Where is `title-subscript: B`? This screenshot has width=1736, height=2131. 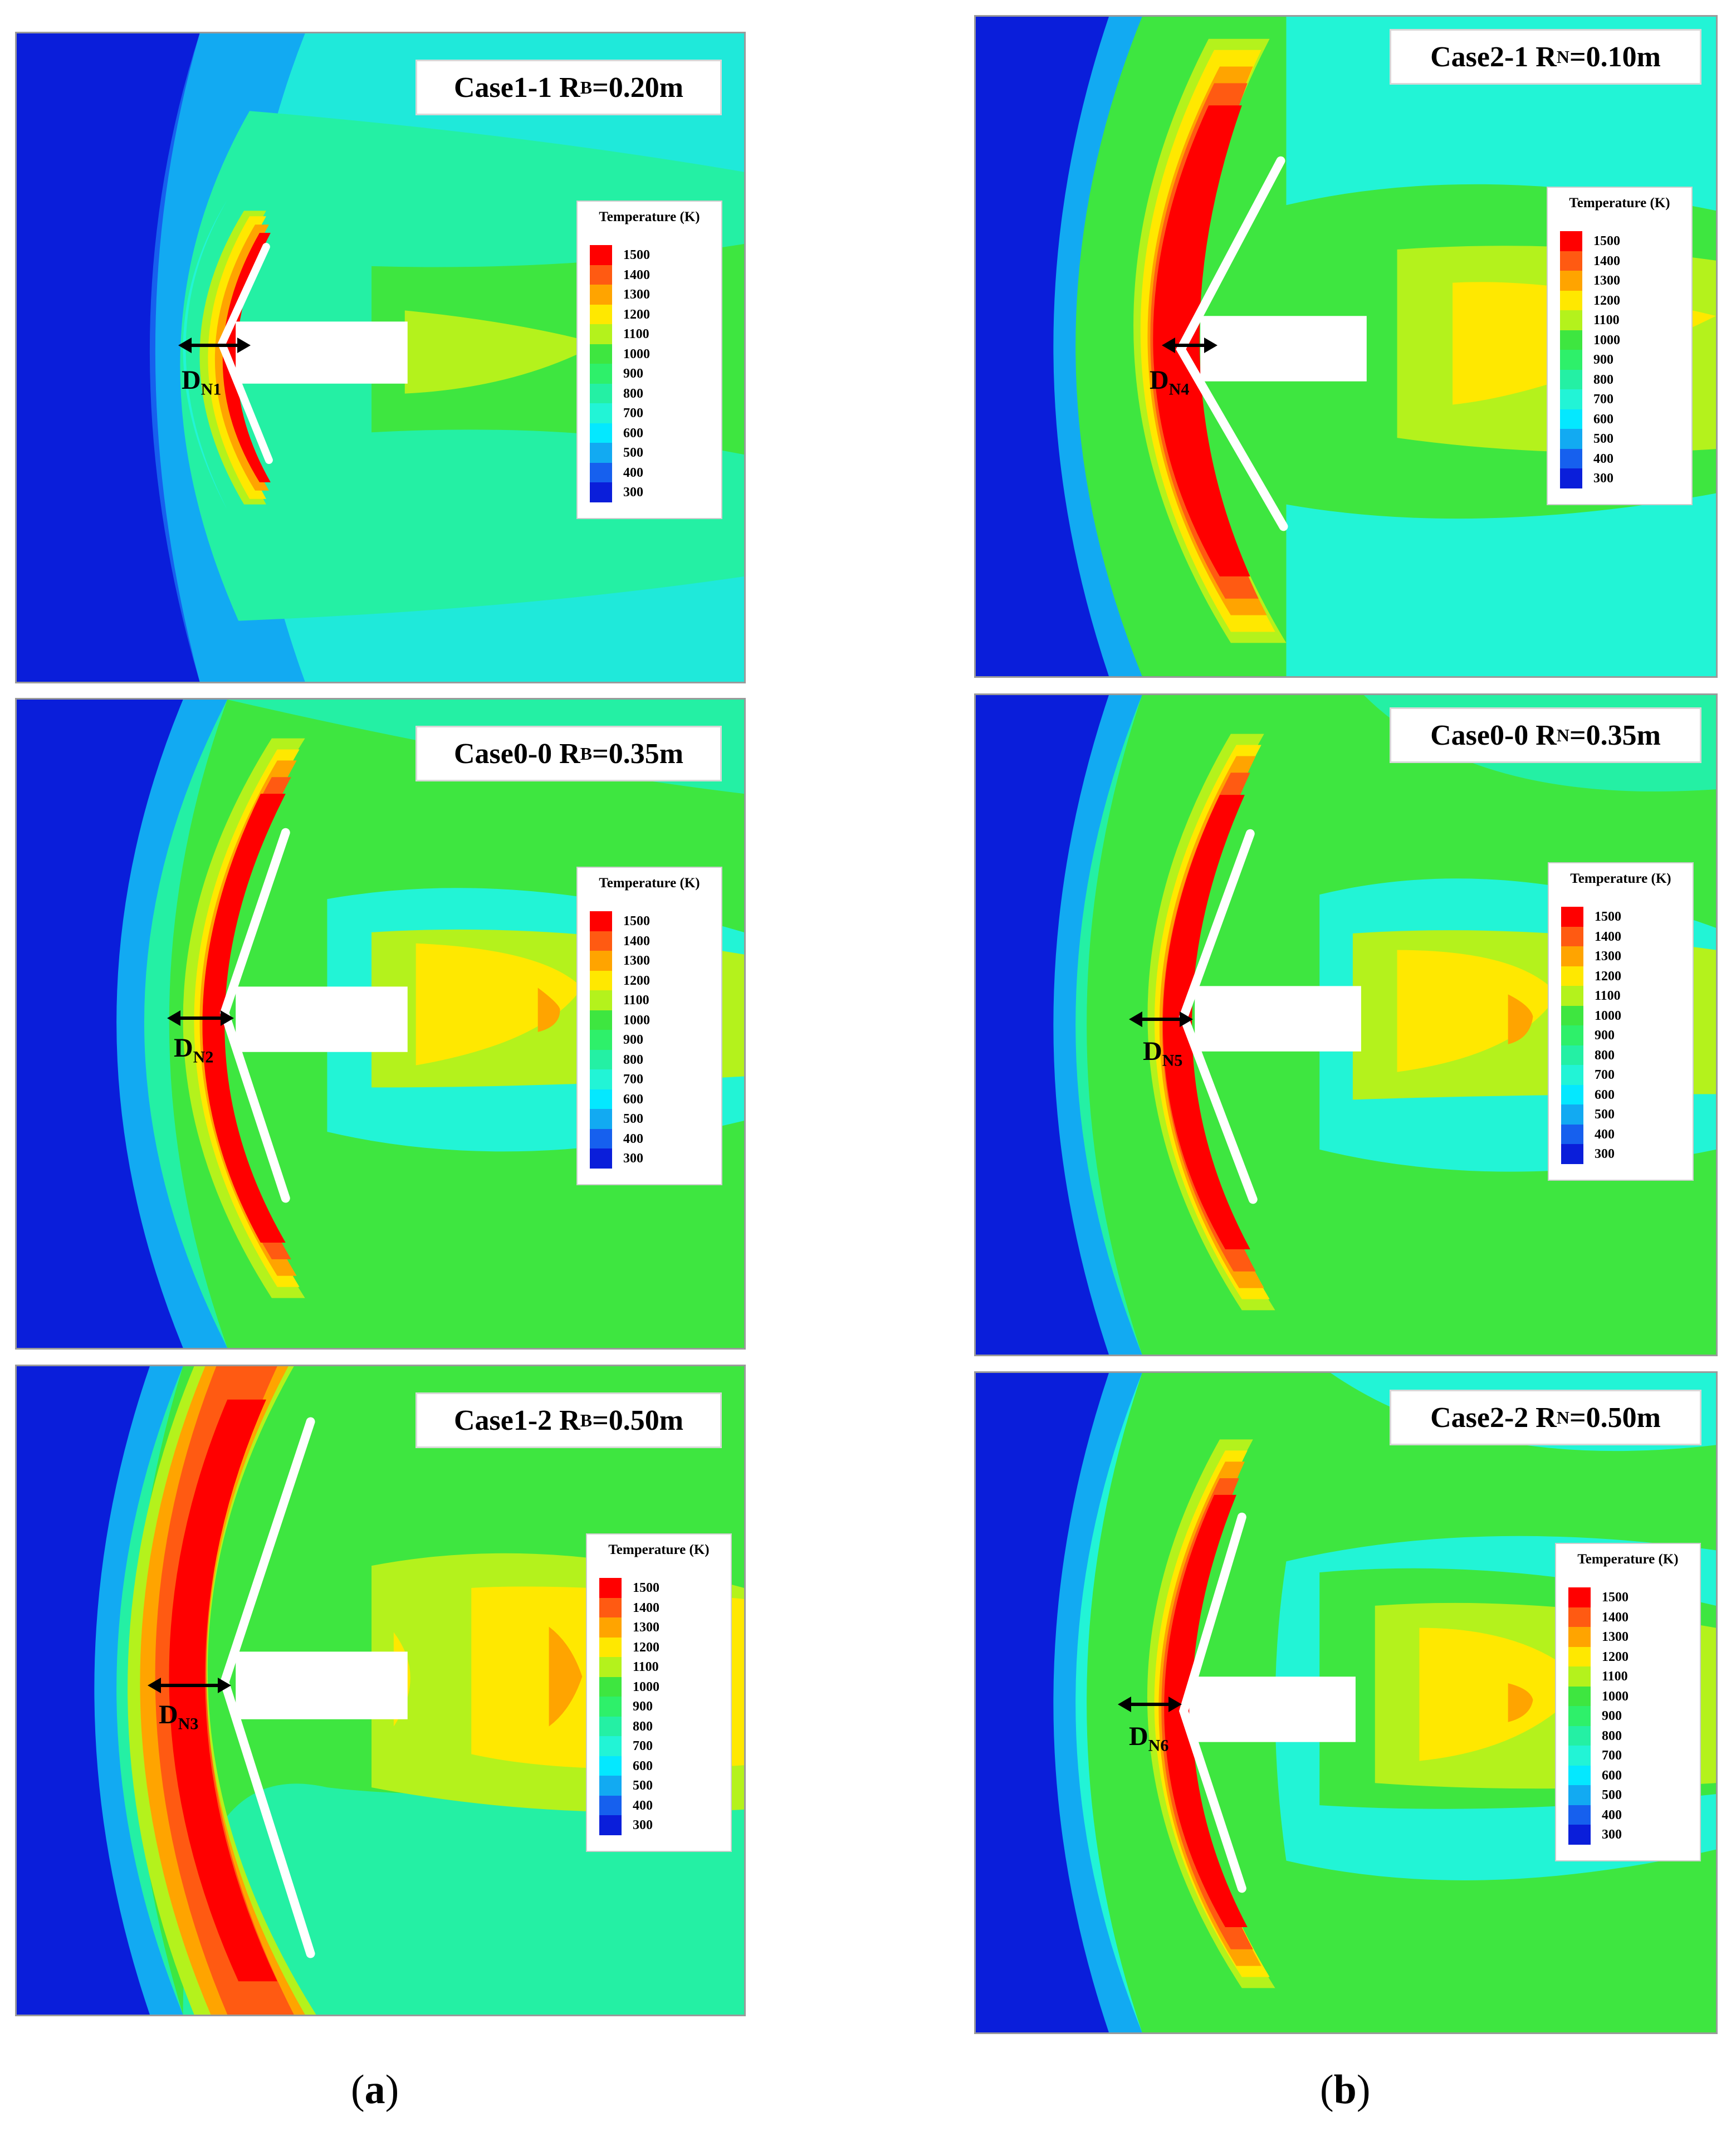
title-subscript: B is located at coordinates (587, 1420).